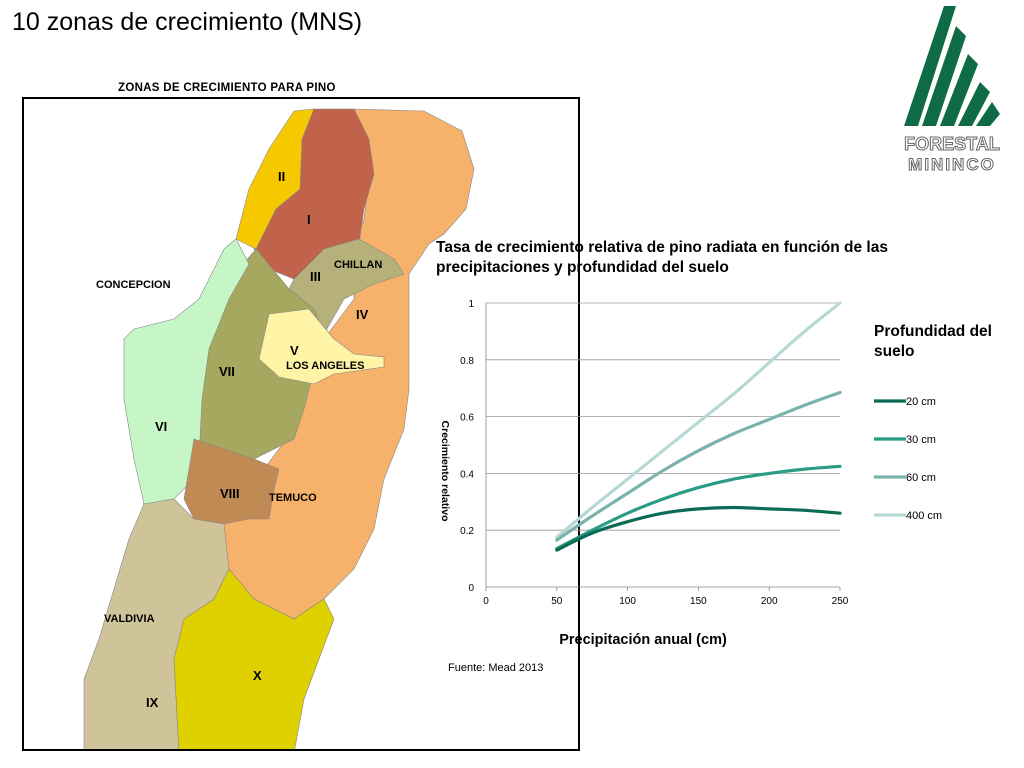  Describe the element at coordinates (557, 601) in the screenshot. I see `x-tick-label: 50` at that location.